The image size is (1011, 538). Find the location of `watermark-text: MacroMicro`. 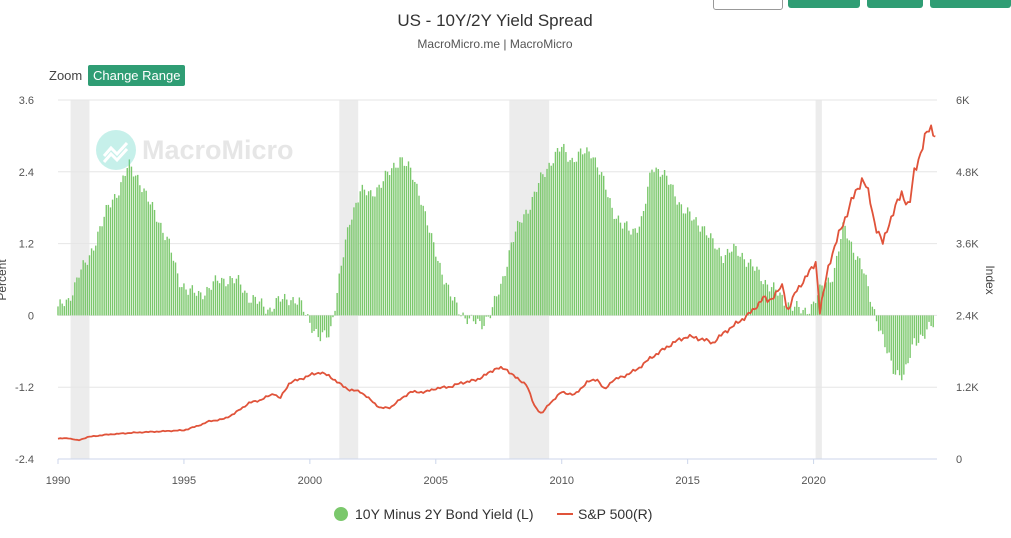

watermark-text: MacroMicro is located at coordinates (218, 149).